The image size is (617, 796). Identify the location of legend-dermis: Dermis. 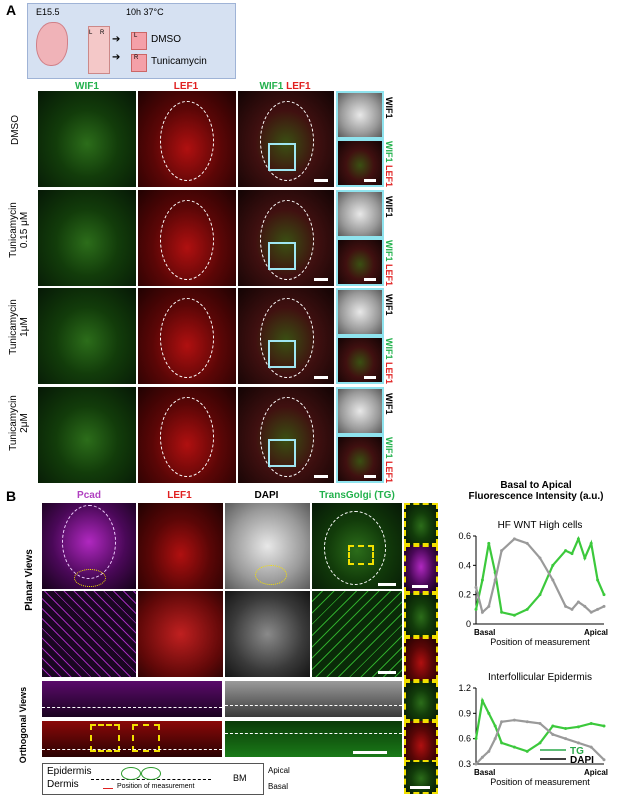
(63, 784).